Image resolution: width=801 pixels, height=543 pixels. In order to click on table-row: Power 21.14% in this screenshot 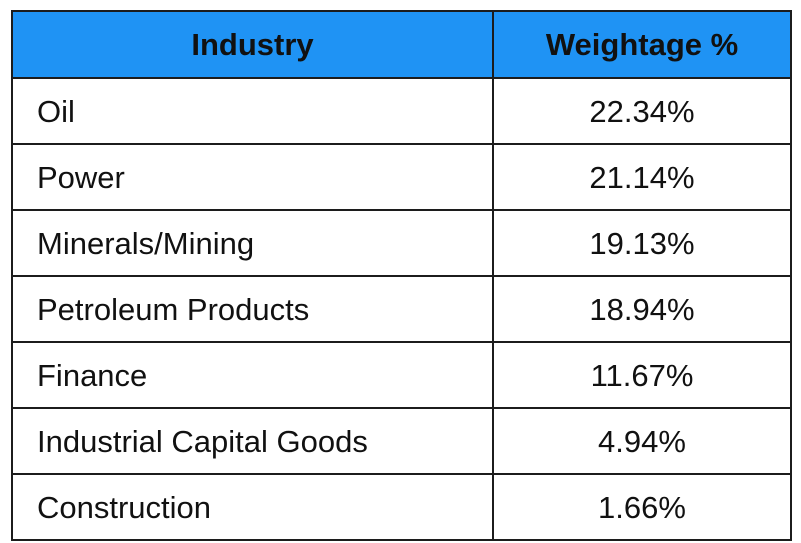, I will do `click(401, 177)`.